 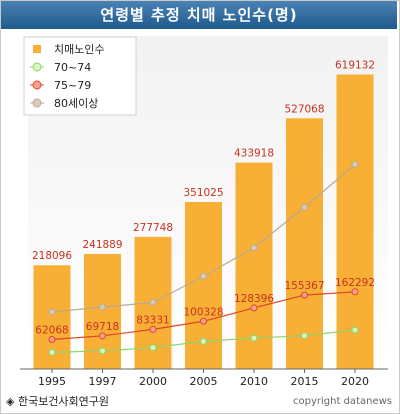 What do you see at coordinates (37, 67) in the screenshot?
I see `legend-marker-70~74` at bounding box center [37, 67].